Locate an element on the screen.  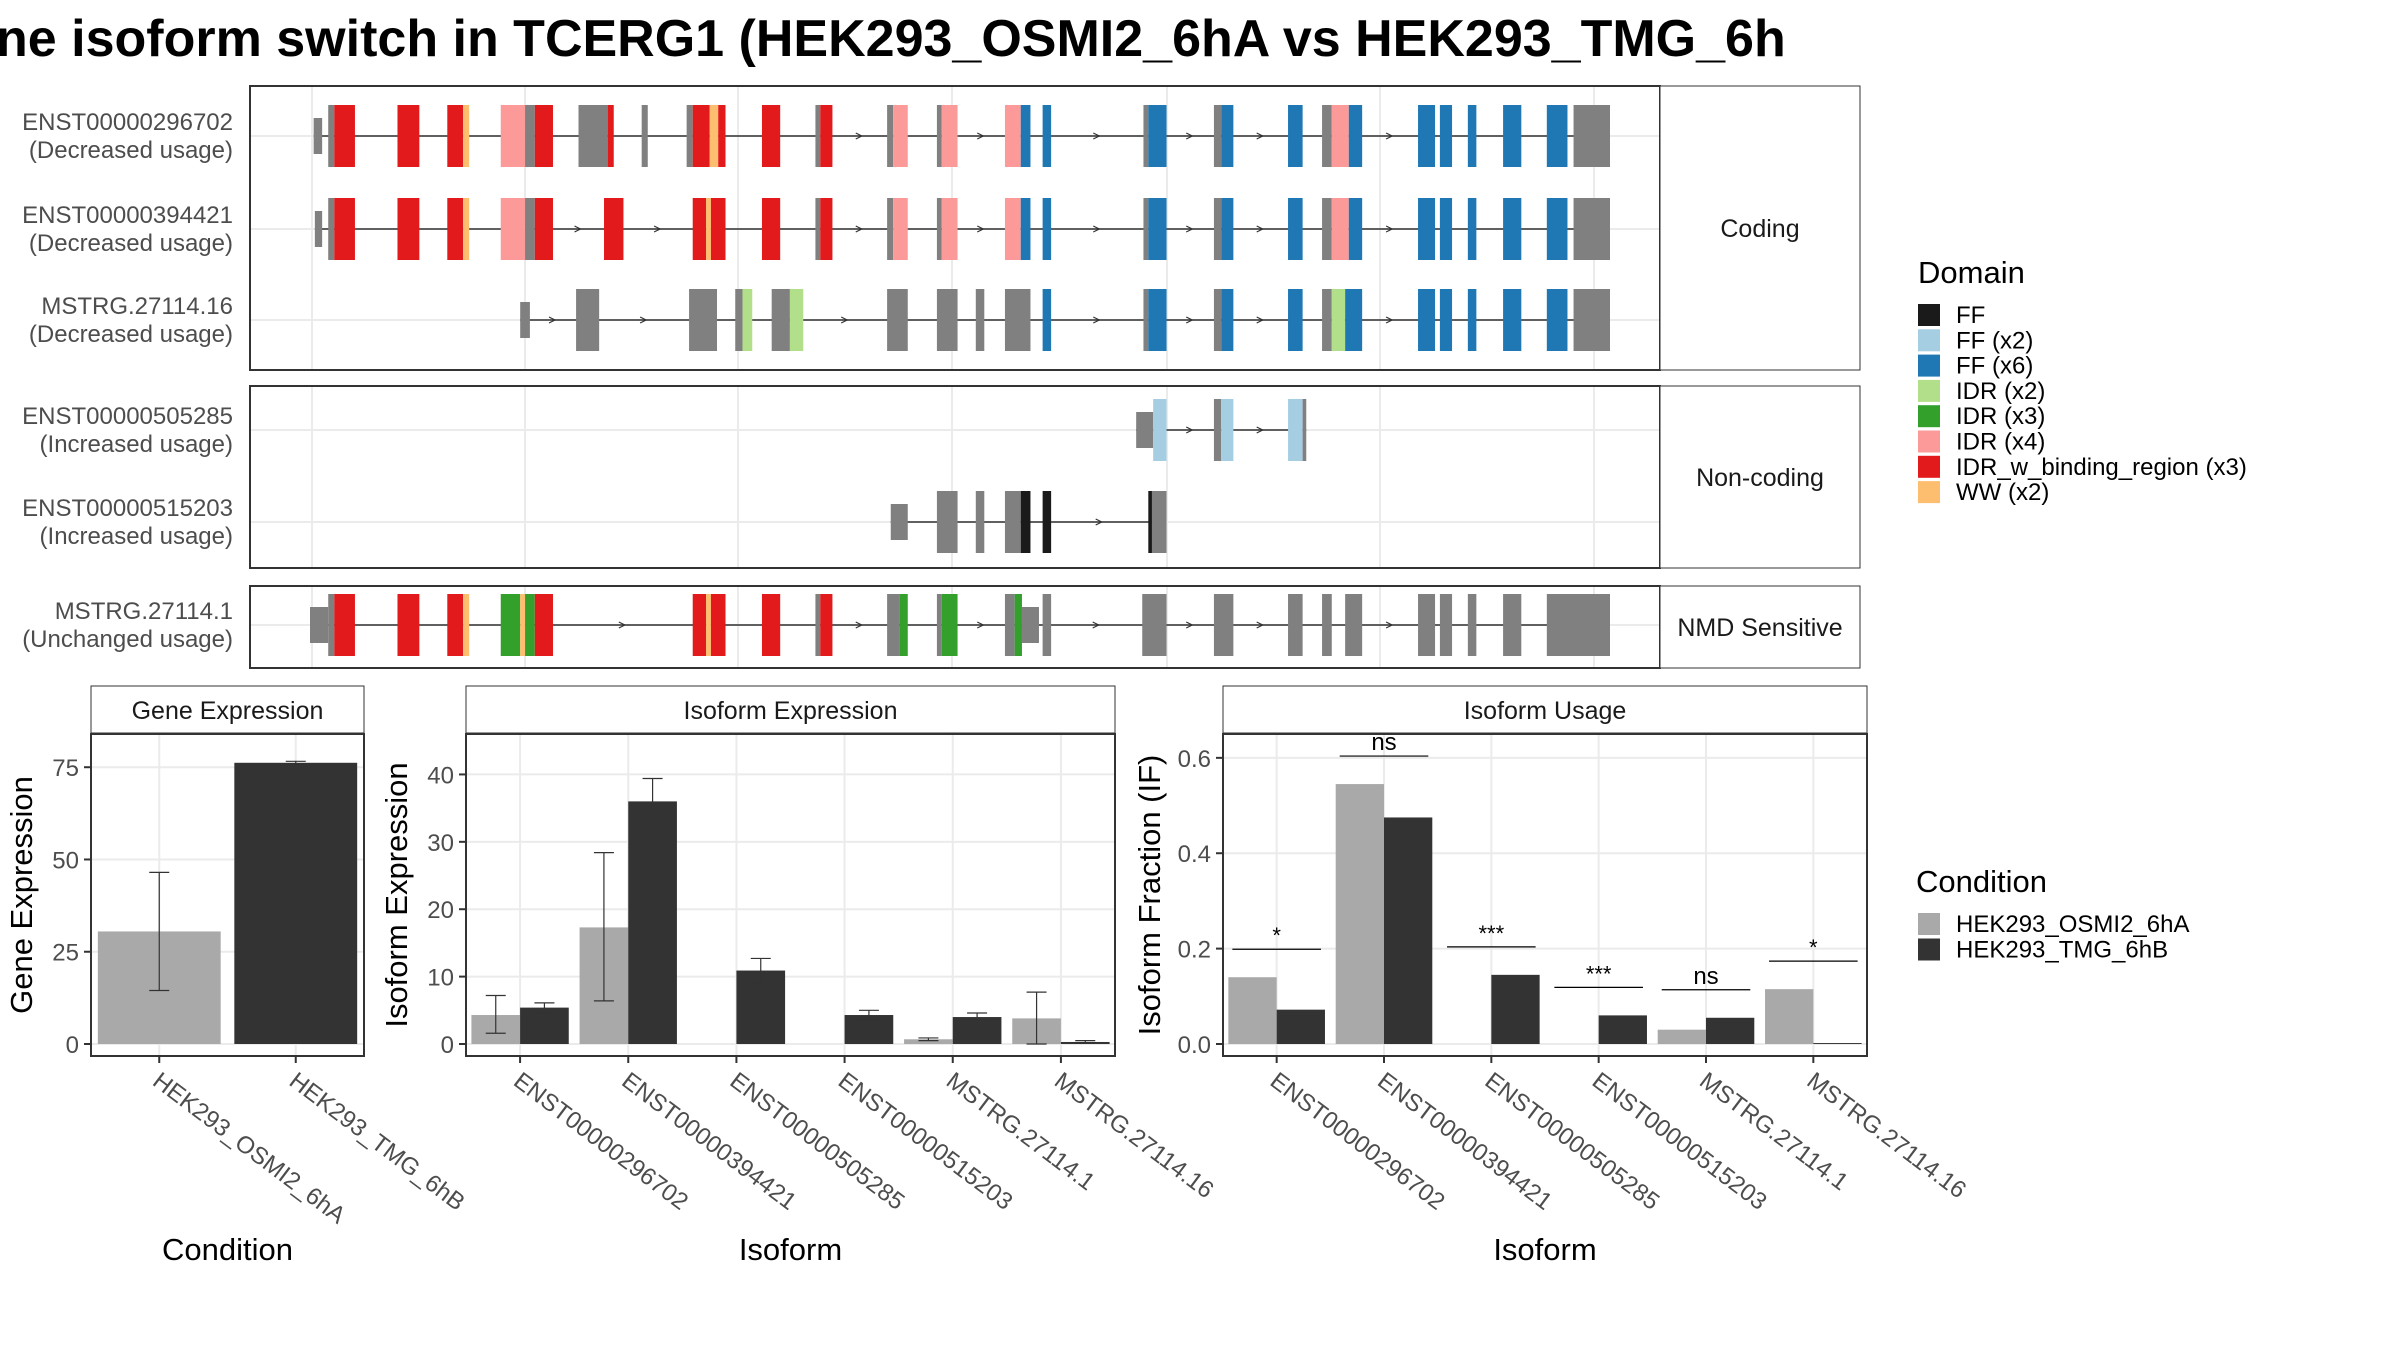
panel-strip is located at coordinates (1545, 709).